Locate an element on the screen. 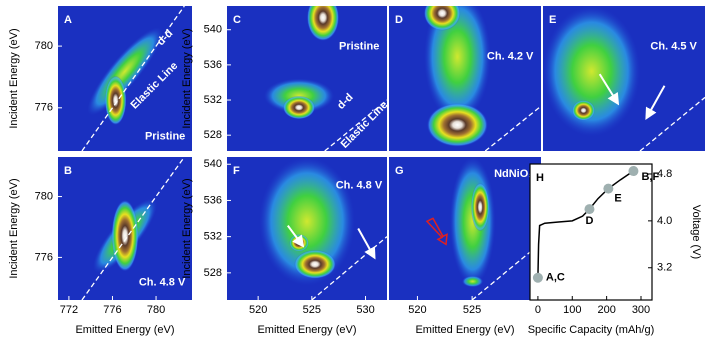  point-label: E is located at coordinates (617, 199).